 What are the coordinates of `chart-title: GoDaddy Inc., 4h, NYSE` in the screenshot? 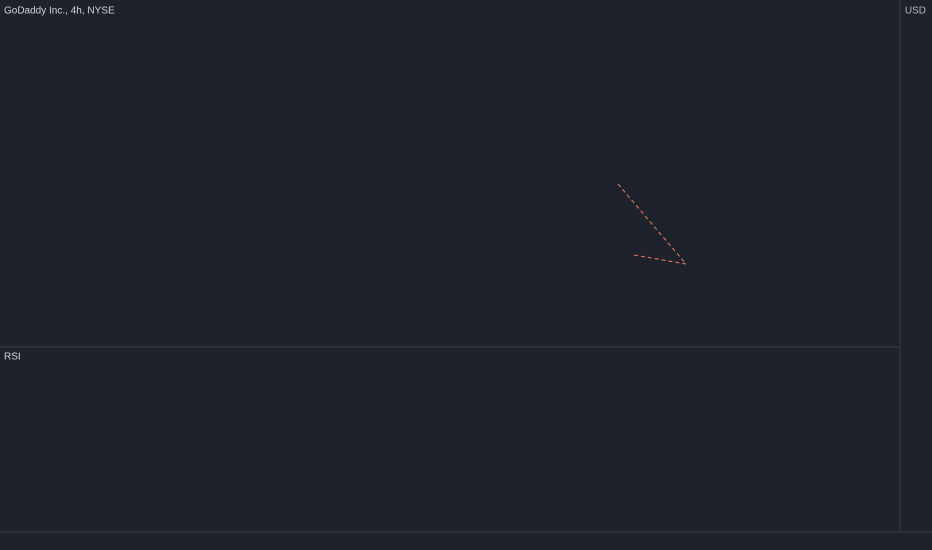 It's located at (59, 11).